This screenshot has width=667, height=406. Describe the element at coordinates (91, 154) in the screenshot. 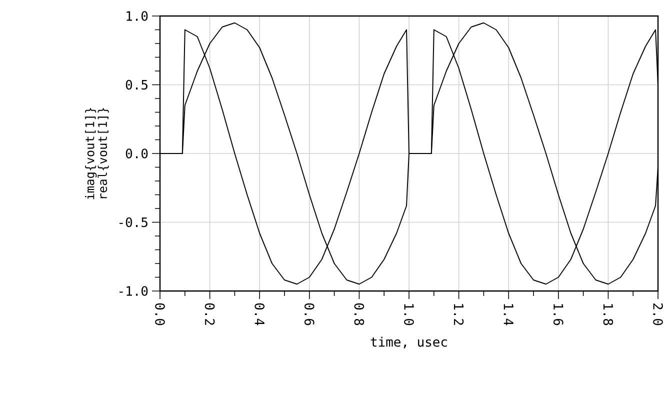

I see `text: imag{vout[1]}` at that location.